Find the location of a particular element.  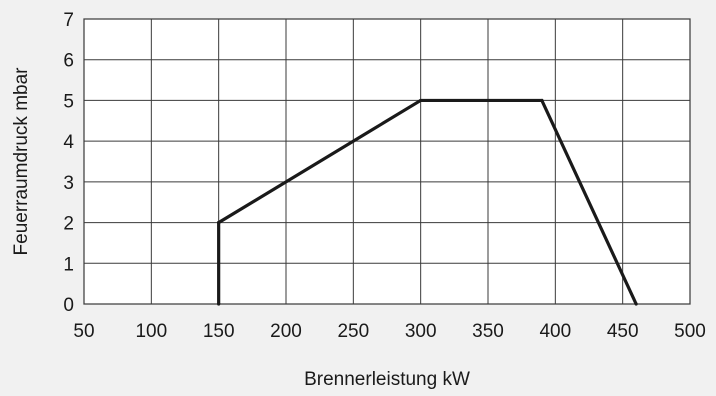

y-tick-label-2: 2 is located at coordinates (68, 224).